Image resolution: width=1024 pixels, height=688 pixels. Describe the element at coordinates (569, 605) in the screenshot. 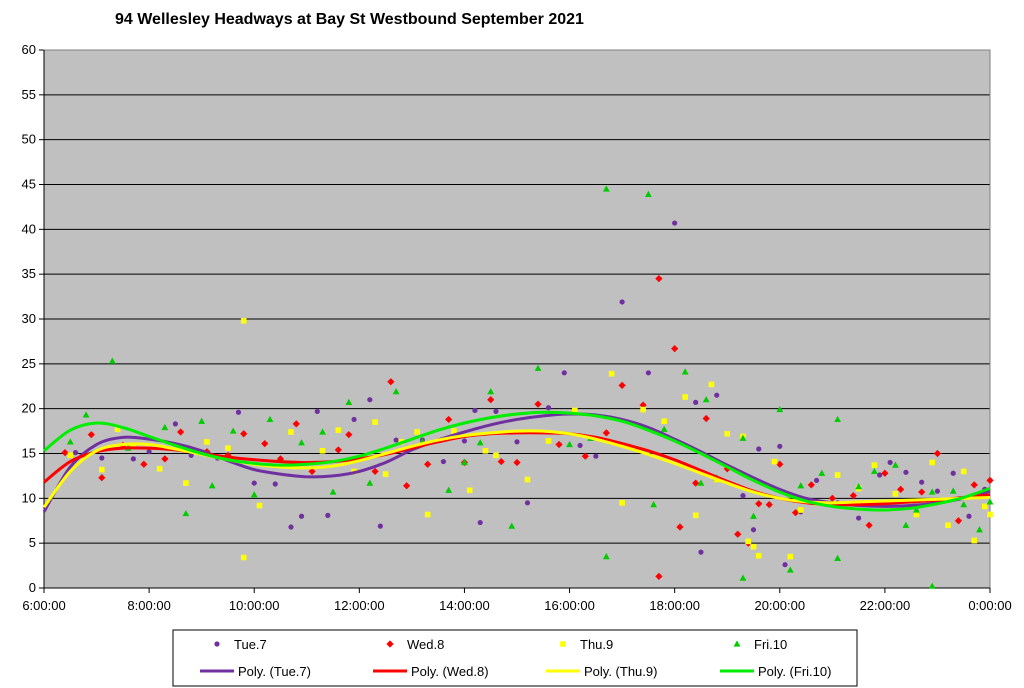

I see `x-tick-label: 16:00:00` at that location.